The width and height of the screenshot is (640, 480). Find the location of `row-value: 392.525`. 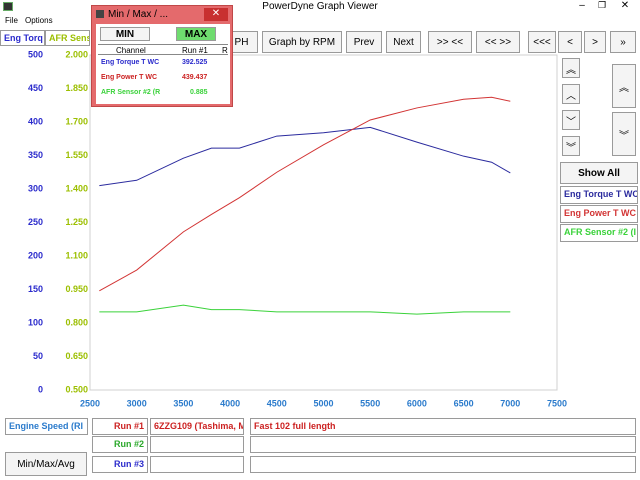

row-value: 392.525 is located at coordinates (195, 62).